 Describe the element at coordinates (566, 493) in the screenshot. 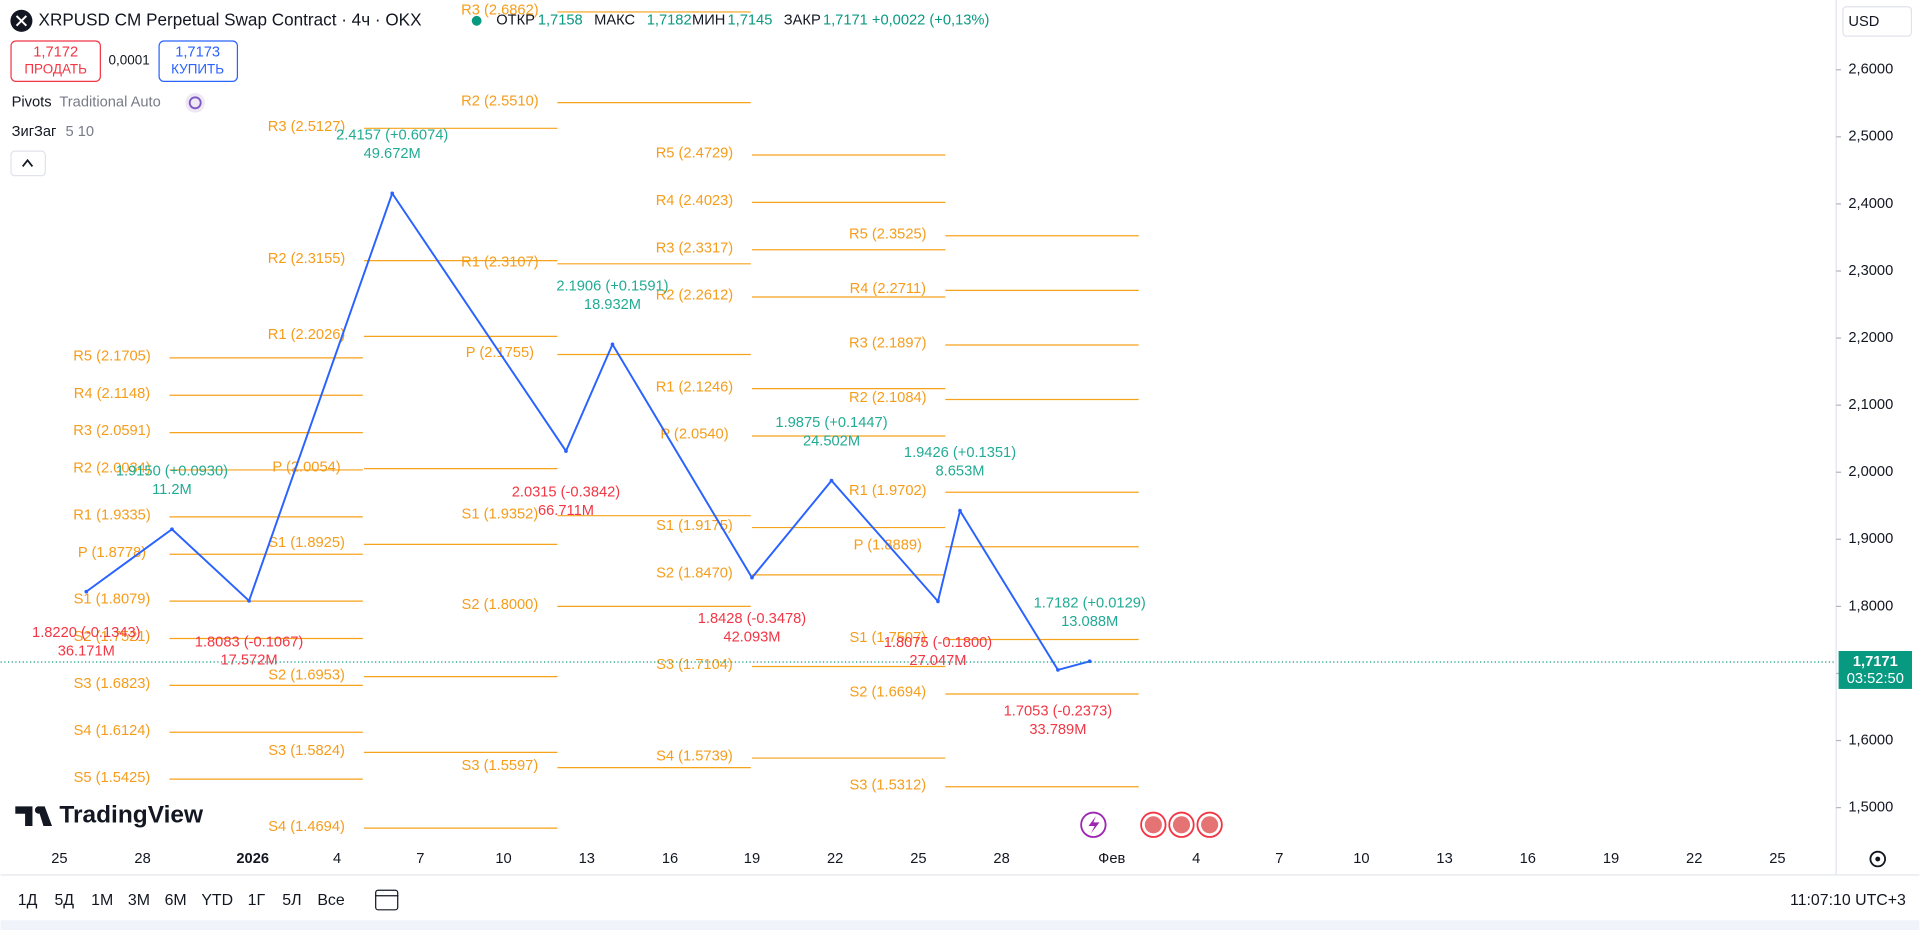

I see `zigzag-annotation: 2.0315 (-0.3842)` at that location.